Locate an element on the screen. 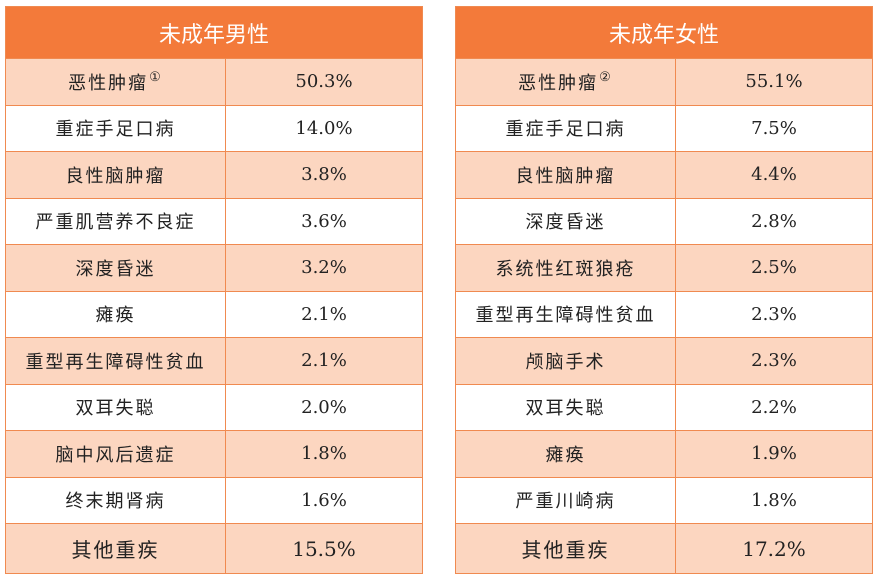 The width and height of the screenshot is (882, 580). row-value-cell: 1.8% is located at coordinates (324, 454).